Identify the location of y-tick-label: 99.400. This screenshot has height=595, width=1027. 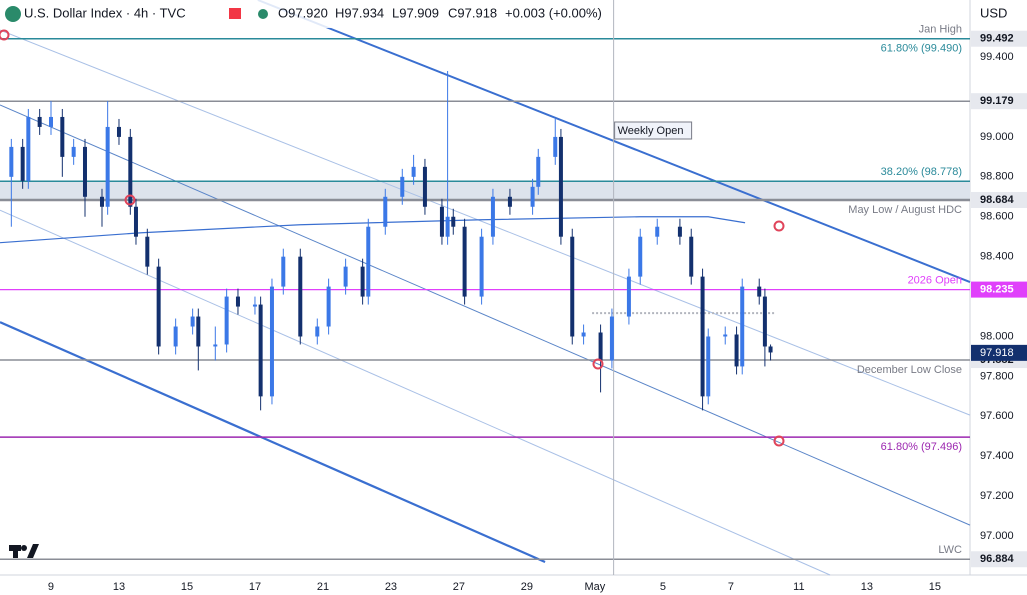
(997, 57).